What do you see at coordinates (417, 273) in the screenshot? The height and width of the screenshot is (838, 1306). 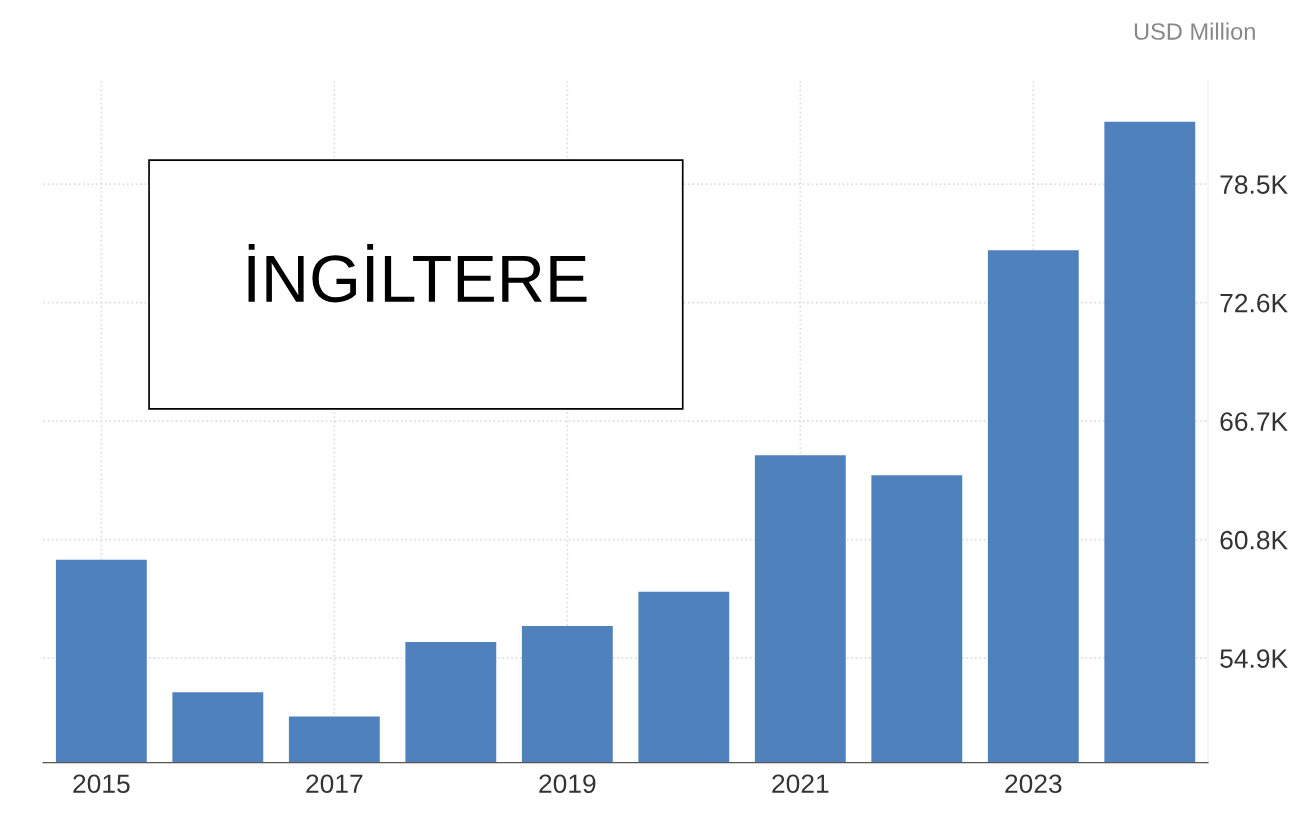 I see `text: İNGİLTERE` at bounding box center [417, 273].